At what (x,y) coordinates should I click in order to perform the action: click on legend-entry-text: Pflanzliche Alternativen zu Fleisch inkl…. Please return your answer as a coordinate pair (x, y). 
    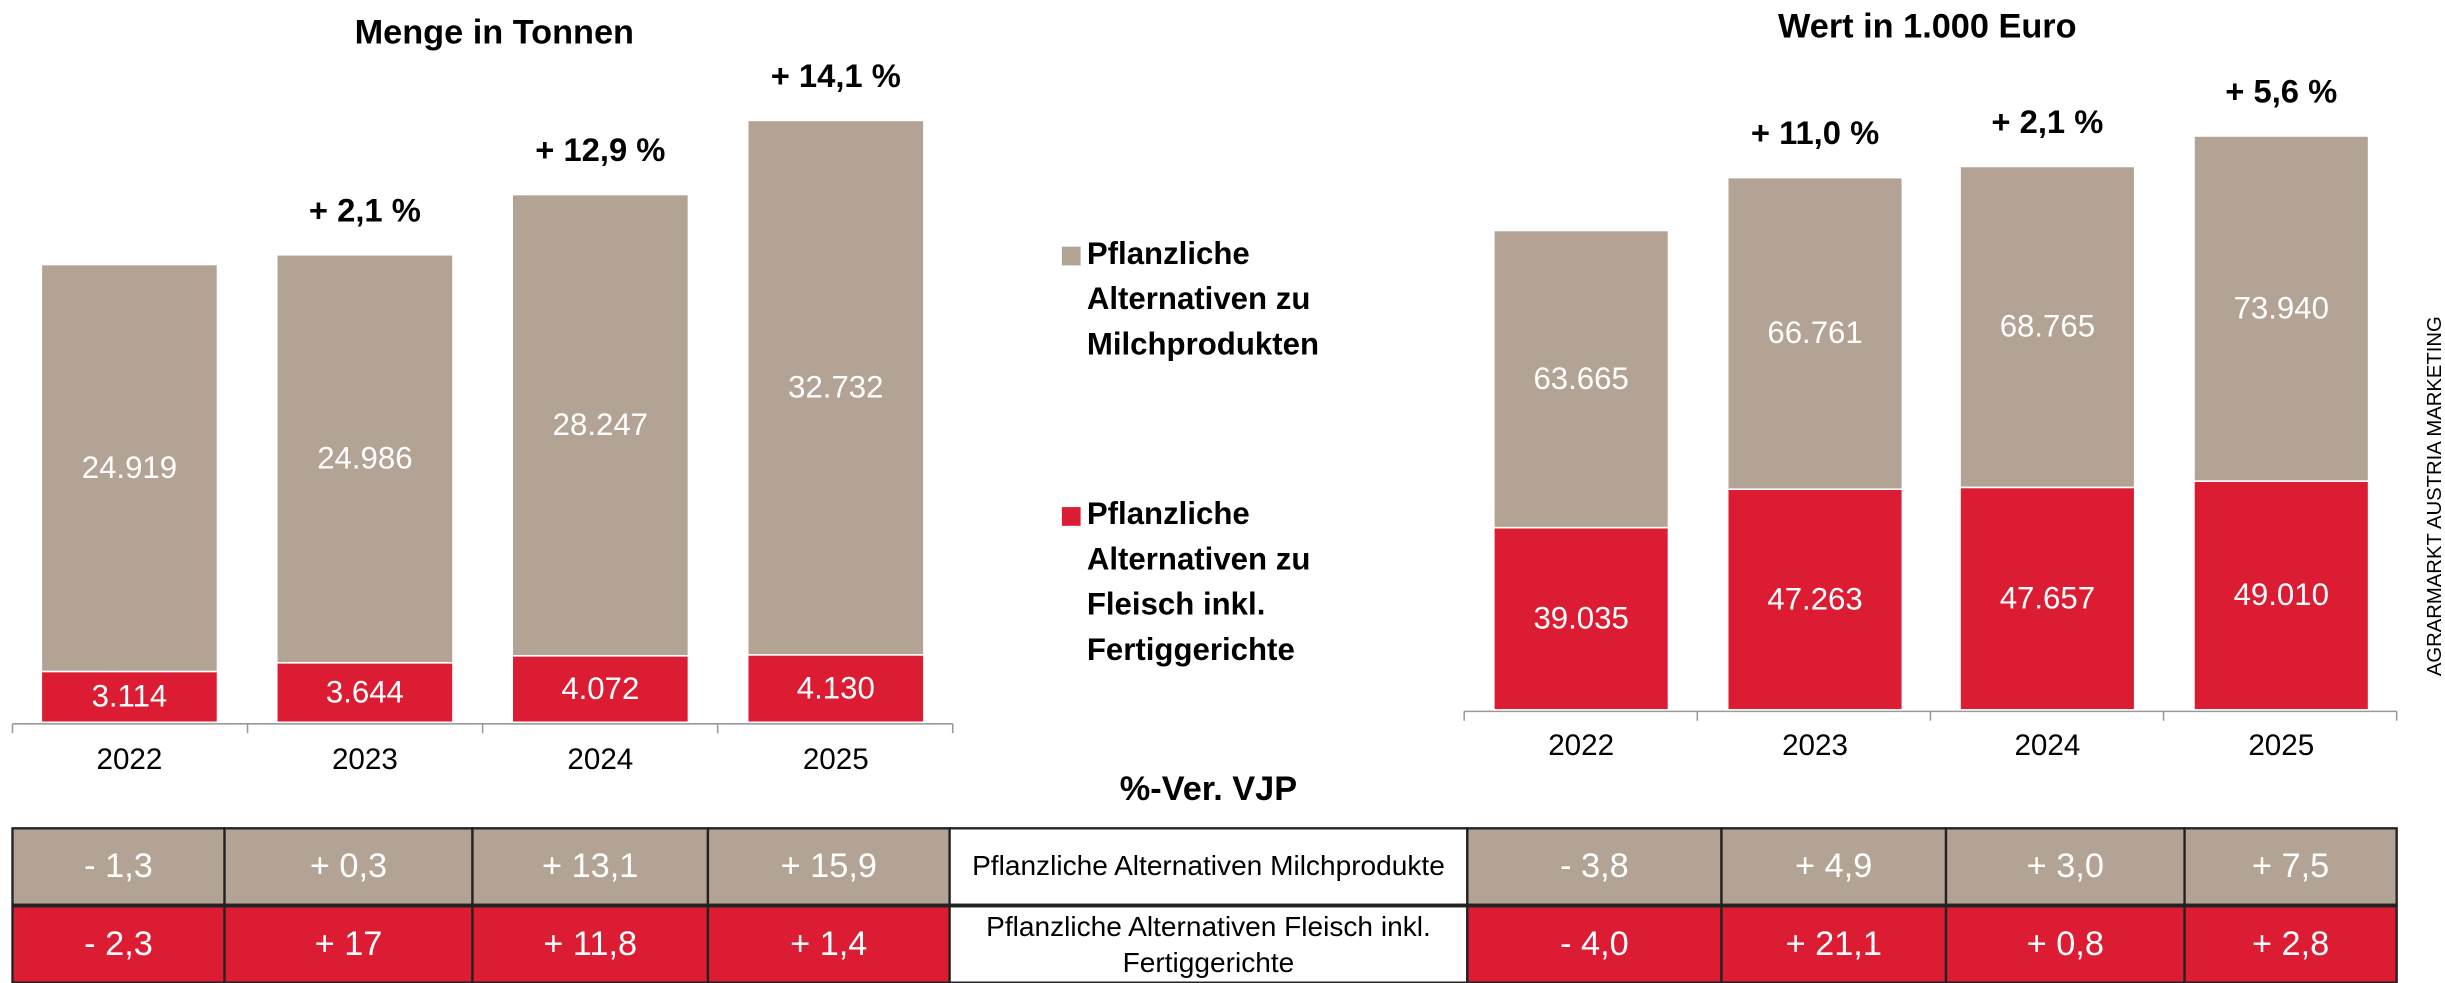
    Looking at the image, I should click on (1198, 582).